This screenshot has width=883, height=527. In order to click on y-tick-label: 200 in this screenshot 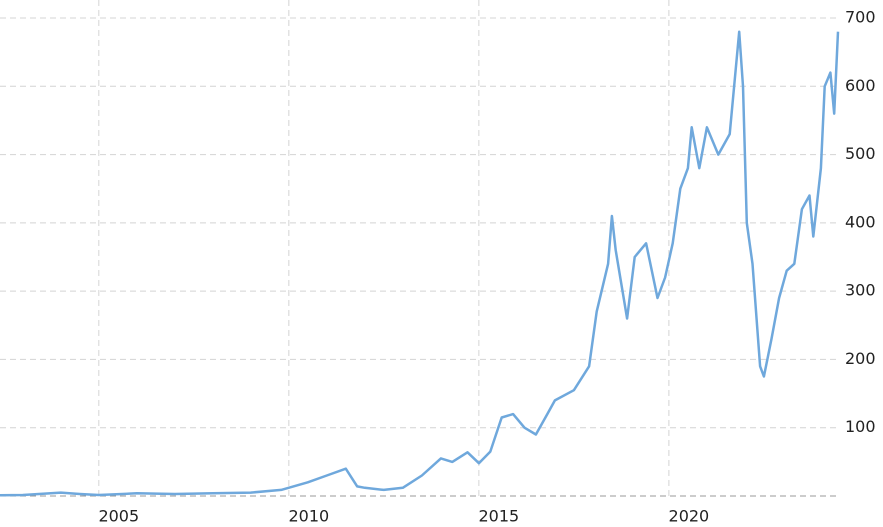, I will do `click(860, 358)`.